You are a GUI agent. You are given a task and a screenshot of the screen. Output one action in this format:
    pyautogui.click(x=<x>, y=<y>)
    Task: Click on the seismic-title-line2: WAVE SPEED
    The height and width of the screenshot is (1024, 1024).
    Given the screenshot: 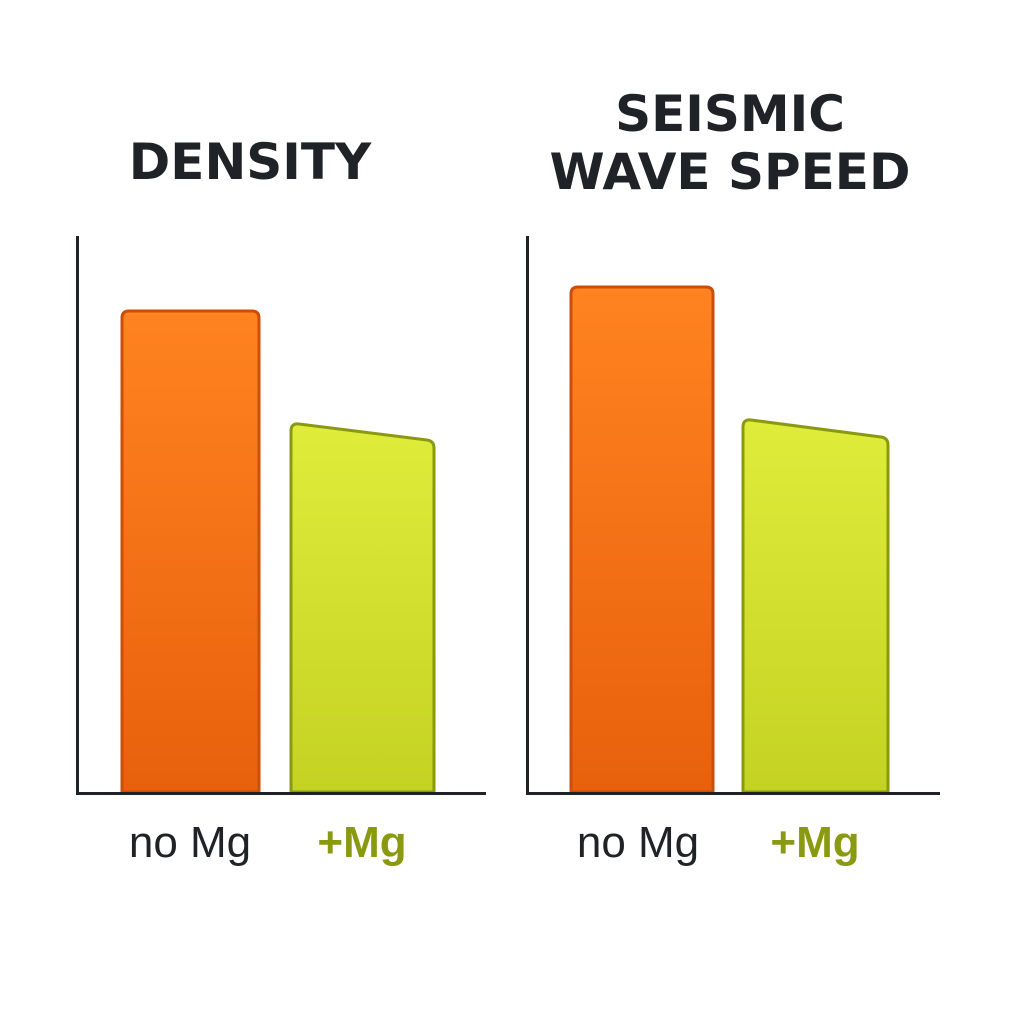 What is the action you would take?
    pyautogui.click(x=730, y=172)
    